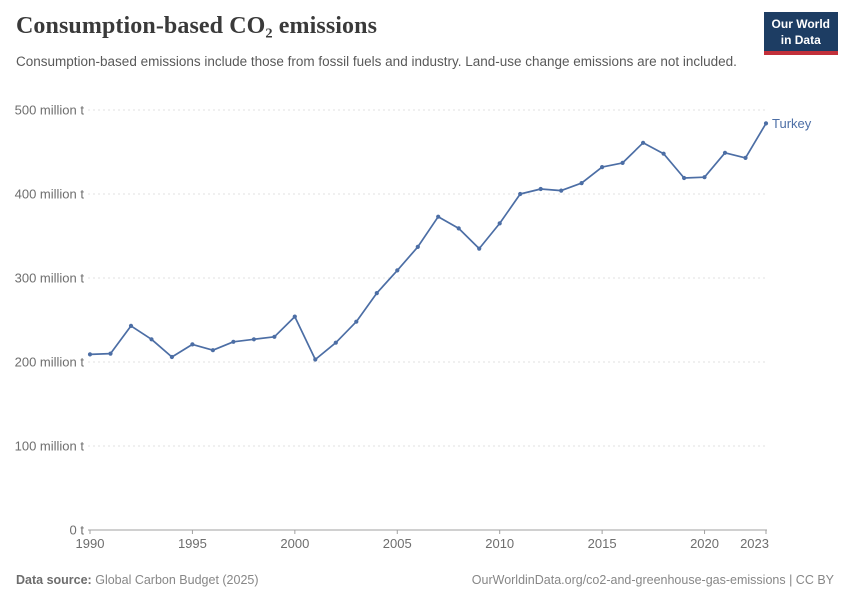 The image size is (850, 600). I want to click on x-tick-label: 2005, so click(397, 543).